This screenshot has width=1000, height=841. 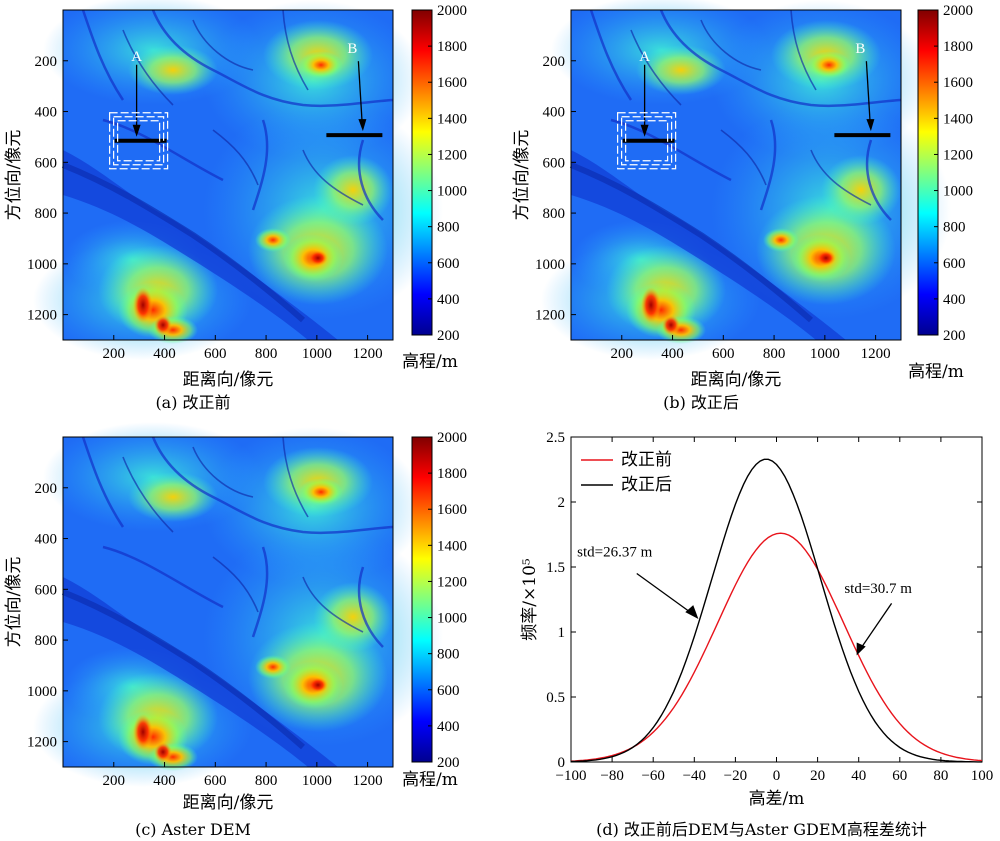 What do you see at coordinates (193, 829) in the screenshot?
I see `panel-caption: (c) Aster DEM` at bounding box center [193, 829].